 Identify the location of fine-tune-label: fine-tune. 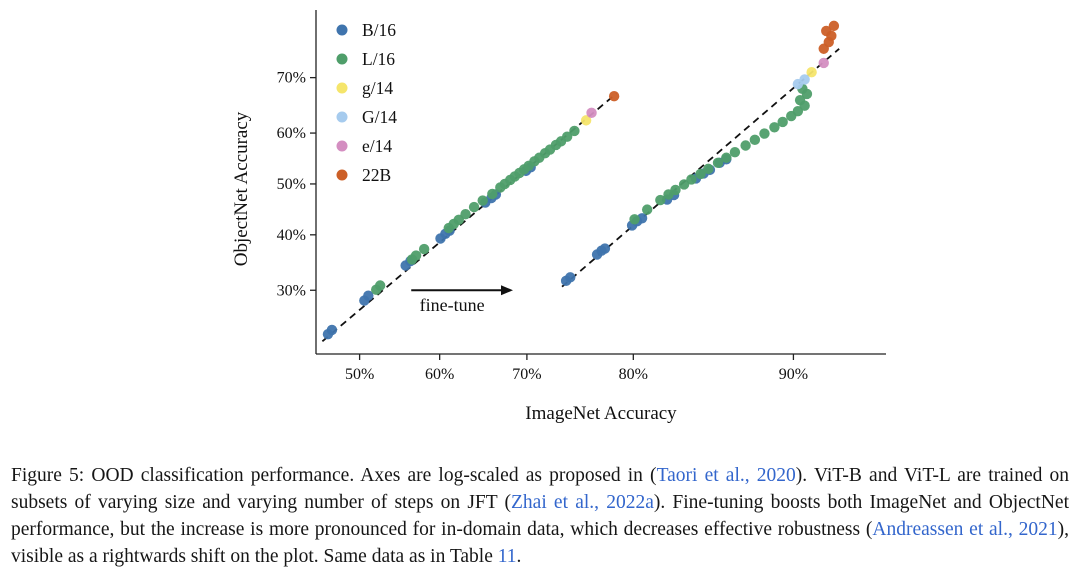
(452, 305).